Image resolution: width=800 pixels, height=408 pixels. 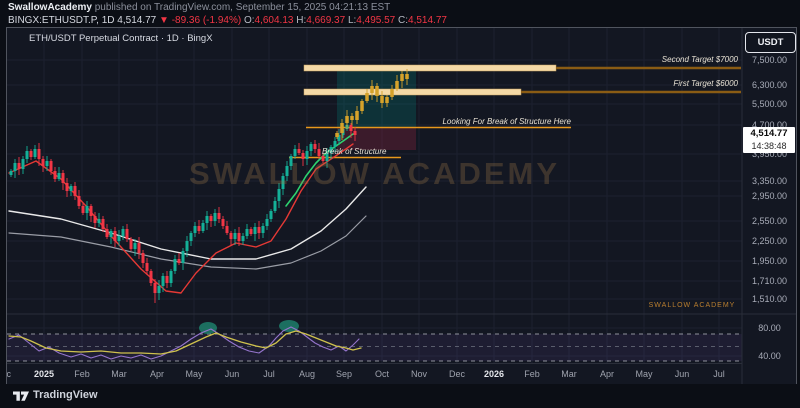 I want to click on tradingview-logo-icon, so click(x=21, y=396).